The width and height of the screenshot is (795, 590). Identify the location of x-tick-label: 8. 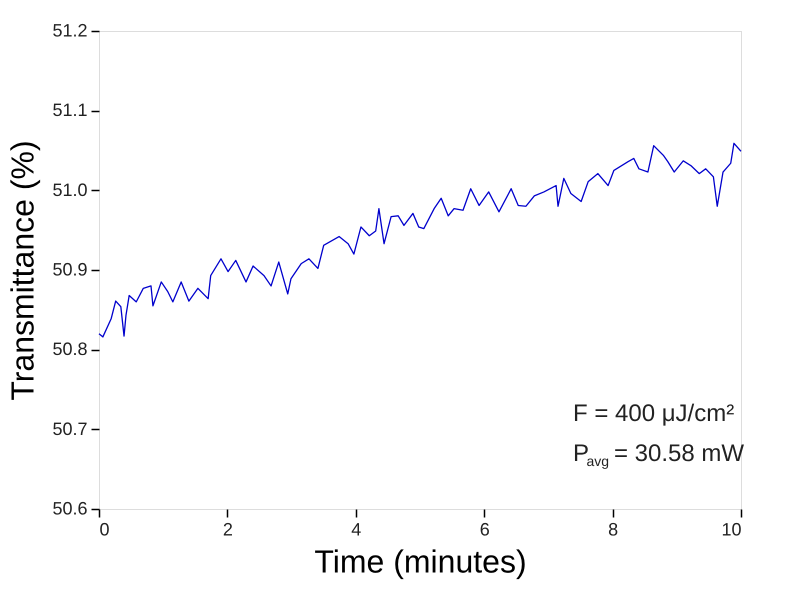
(613, 530).